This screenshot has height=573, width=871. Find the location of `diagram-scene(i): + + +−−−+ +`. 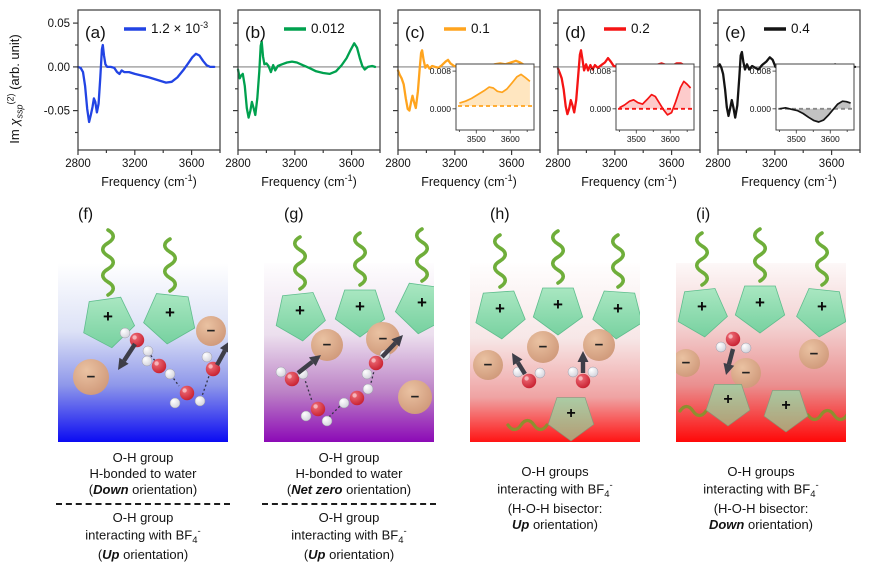

diagram-scene(i): + + +−−−+ + is located at coordinates (761, 334).